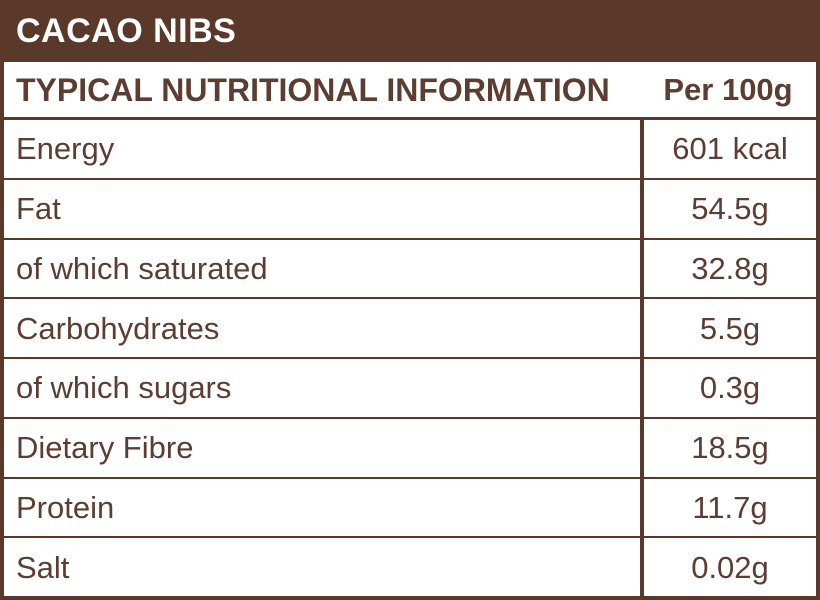  I want to click on table-row-carbohydrates: Carbohydrates 5.5g, so click(410, 329).